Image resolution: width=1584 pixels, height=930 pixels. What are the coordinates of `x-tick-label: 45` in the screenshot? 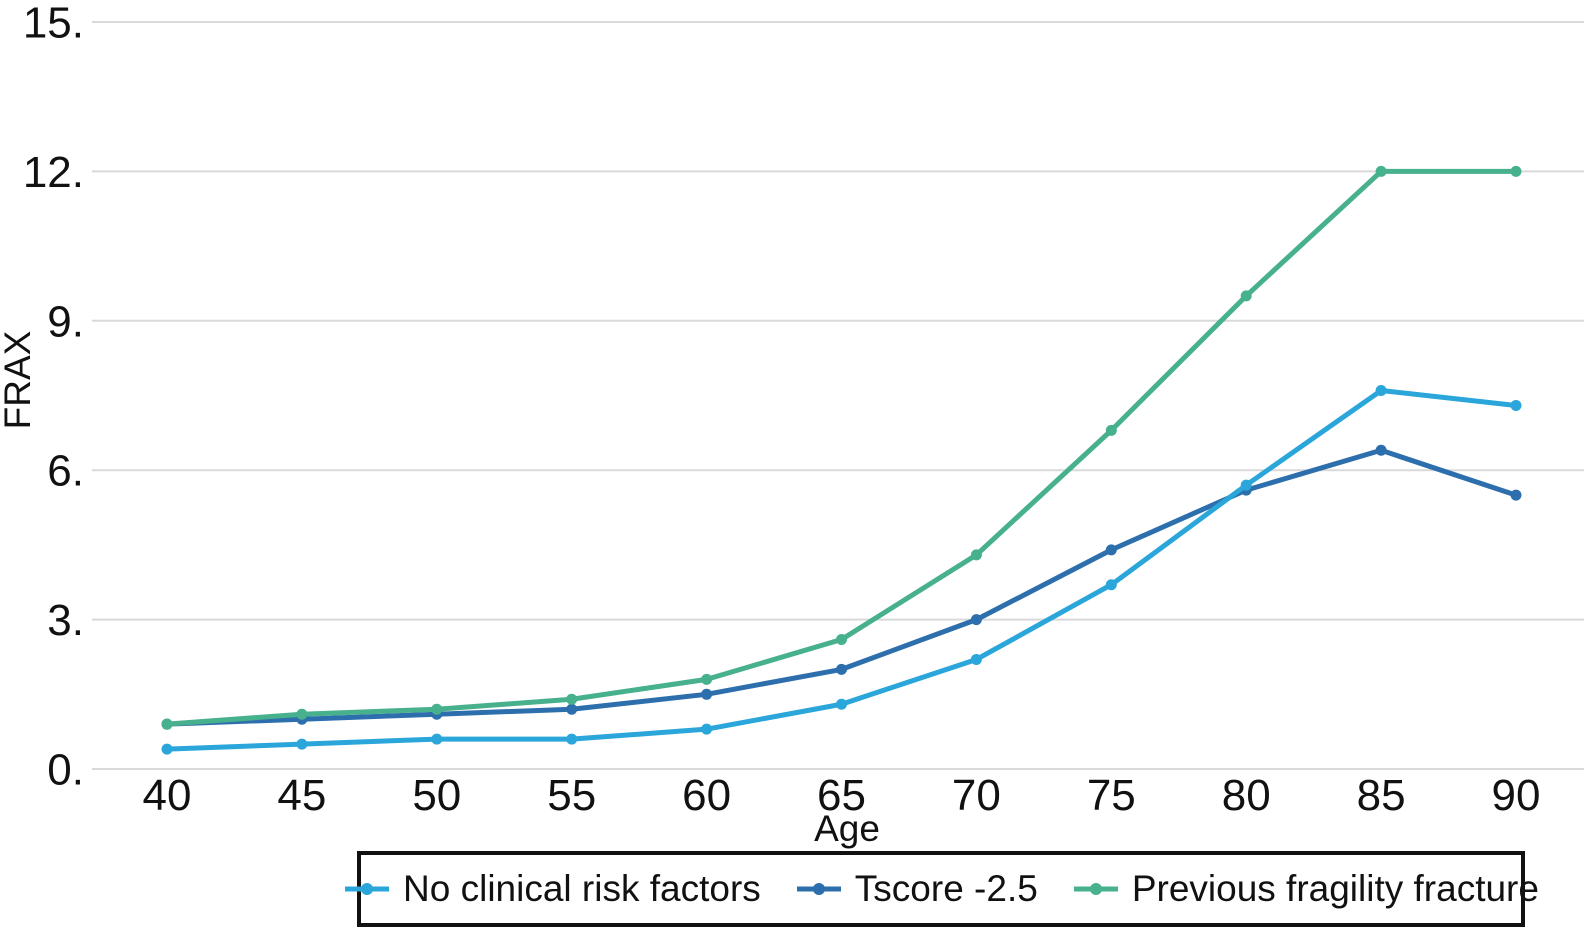 It's located at (301, 795).